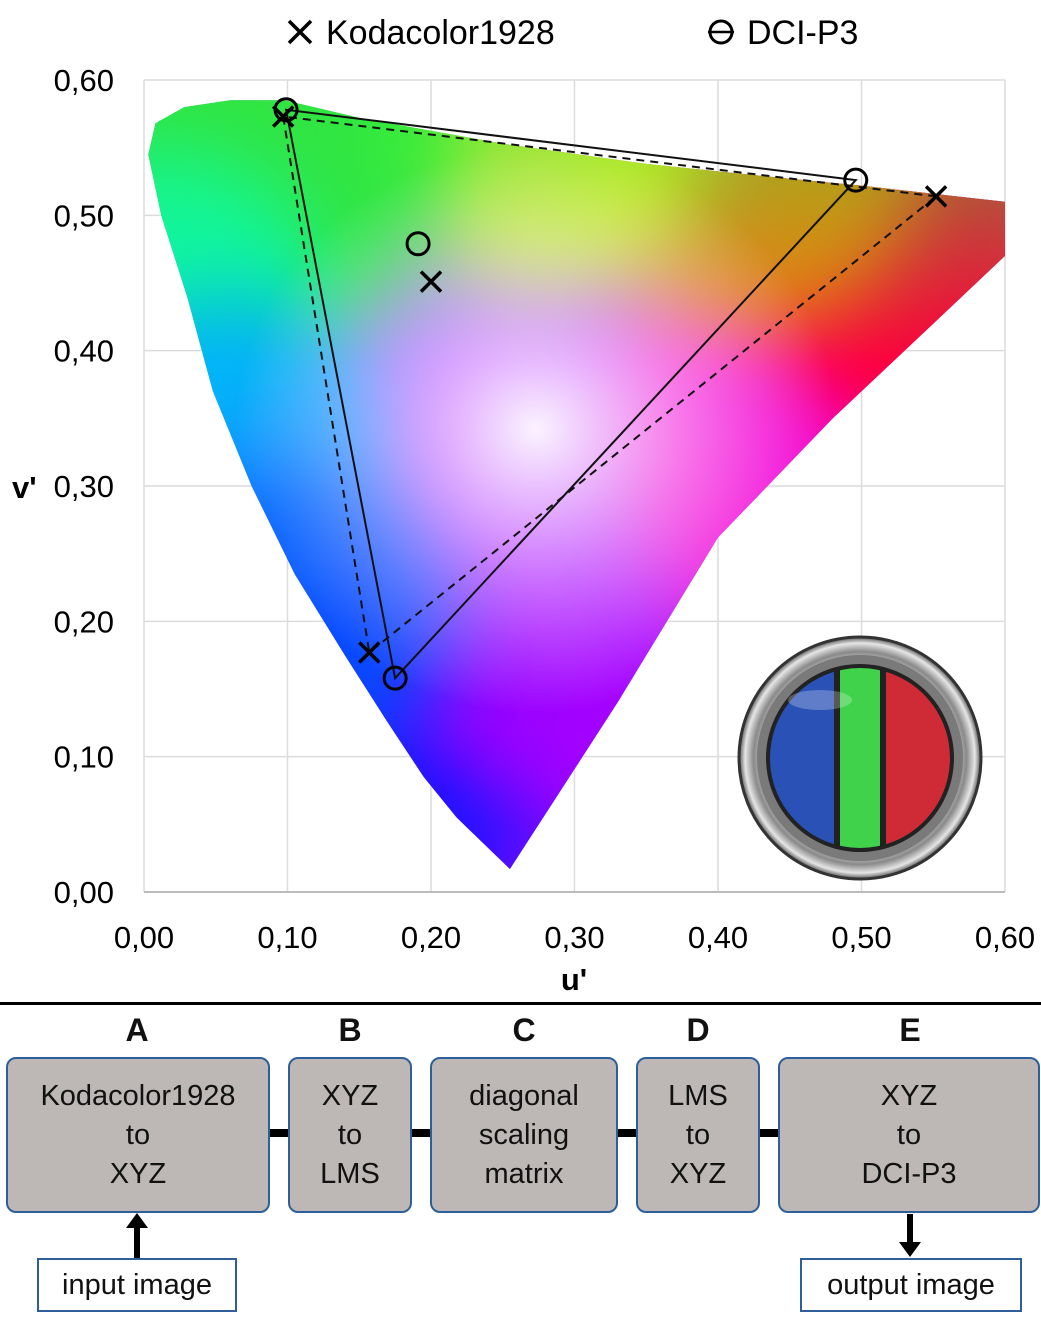 The height and width of the screenshot is (1322, 1041). Describe the element at coordinates (395, 678) in the screenshot. I see `dcip3-blue-primary-marker` at that location.